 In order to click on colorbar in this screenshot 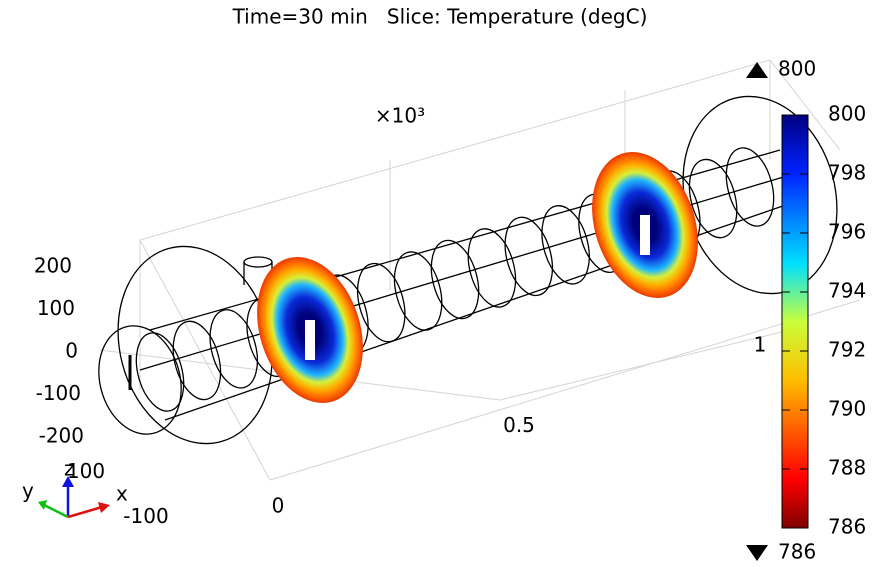, I will do `click(795, 321)`.